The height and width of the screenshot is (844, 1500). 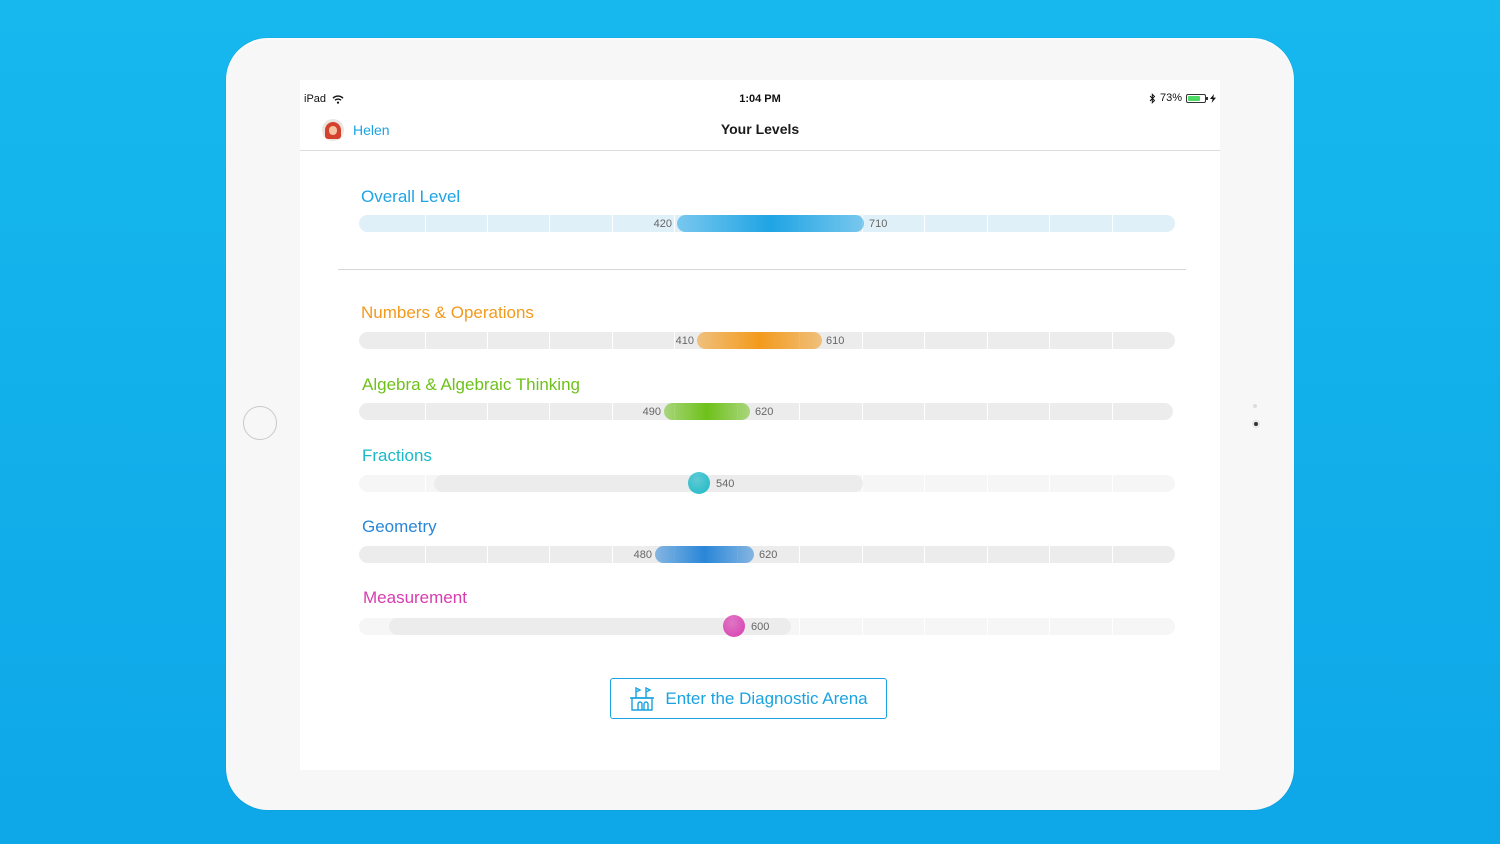 What do you see at coordinates (759, 340) in the screenshot?
I see `numbers-operations-range` at bounding box center [759, 340].